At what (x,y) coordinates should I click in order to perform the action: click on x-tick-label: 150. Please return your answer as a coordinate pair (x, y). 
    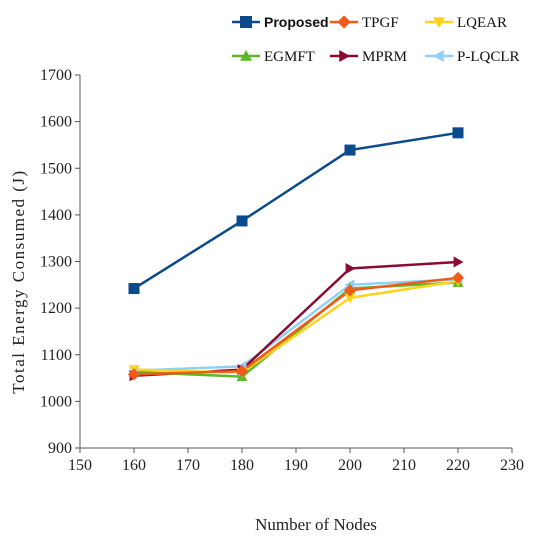
    Looking at the image, I should click on (80, 465).